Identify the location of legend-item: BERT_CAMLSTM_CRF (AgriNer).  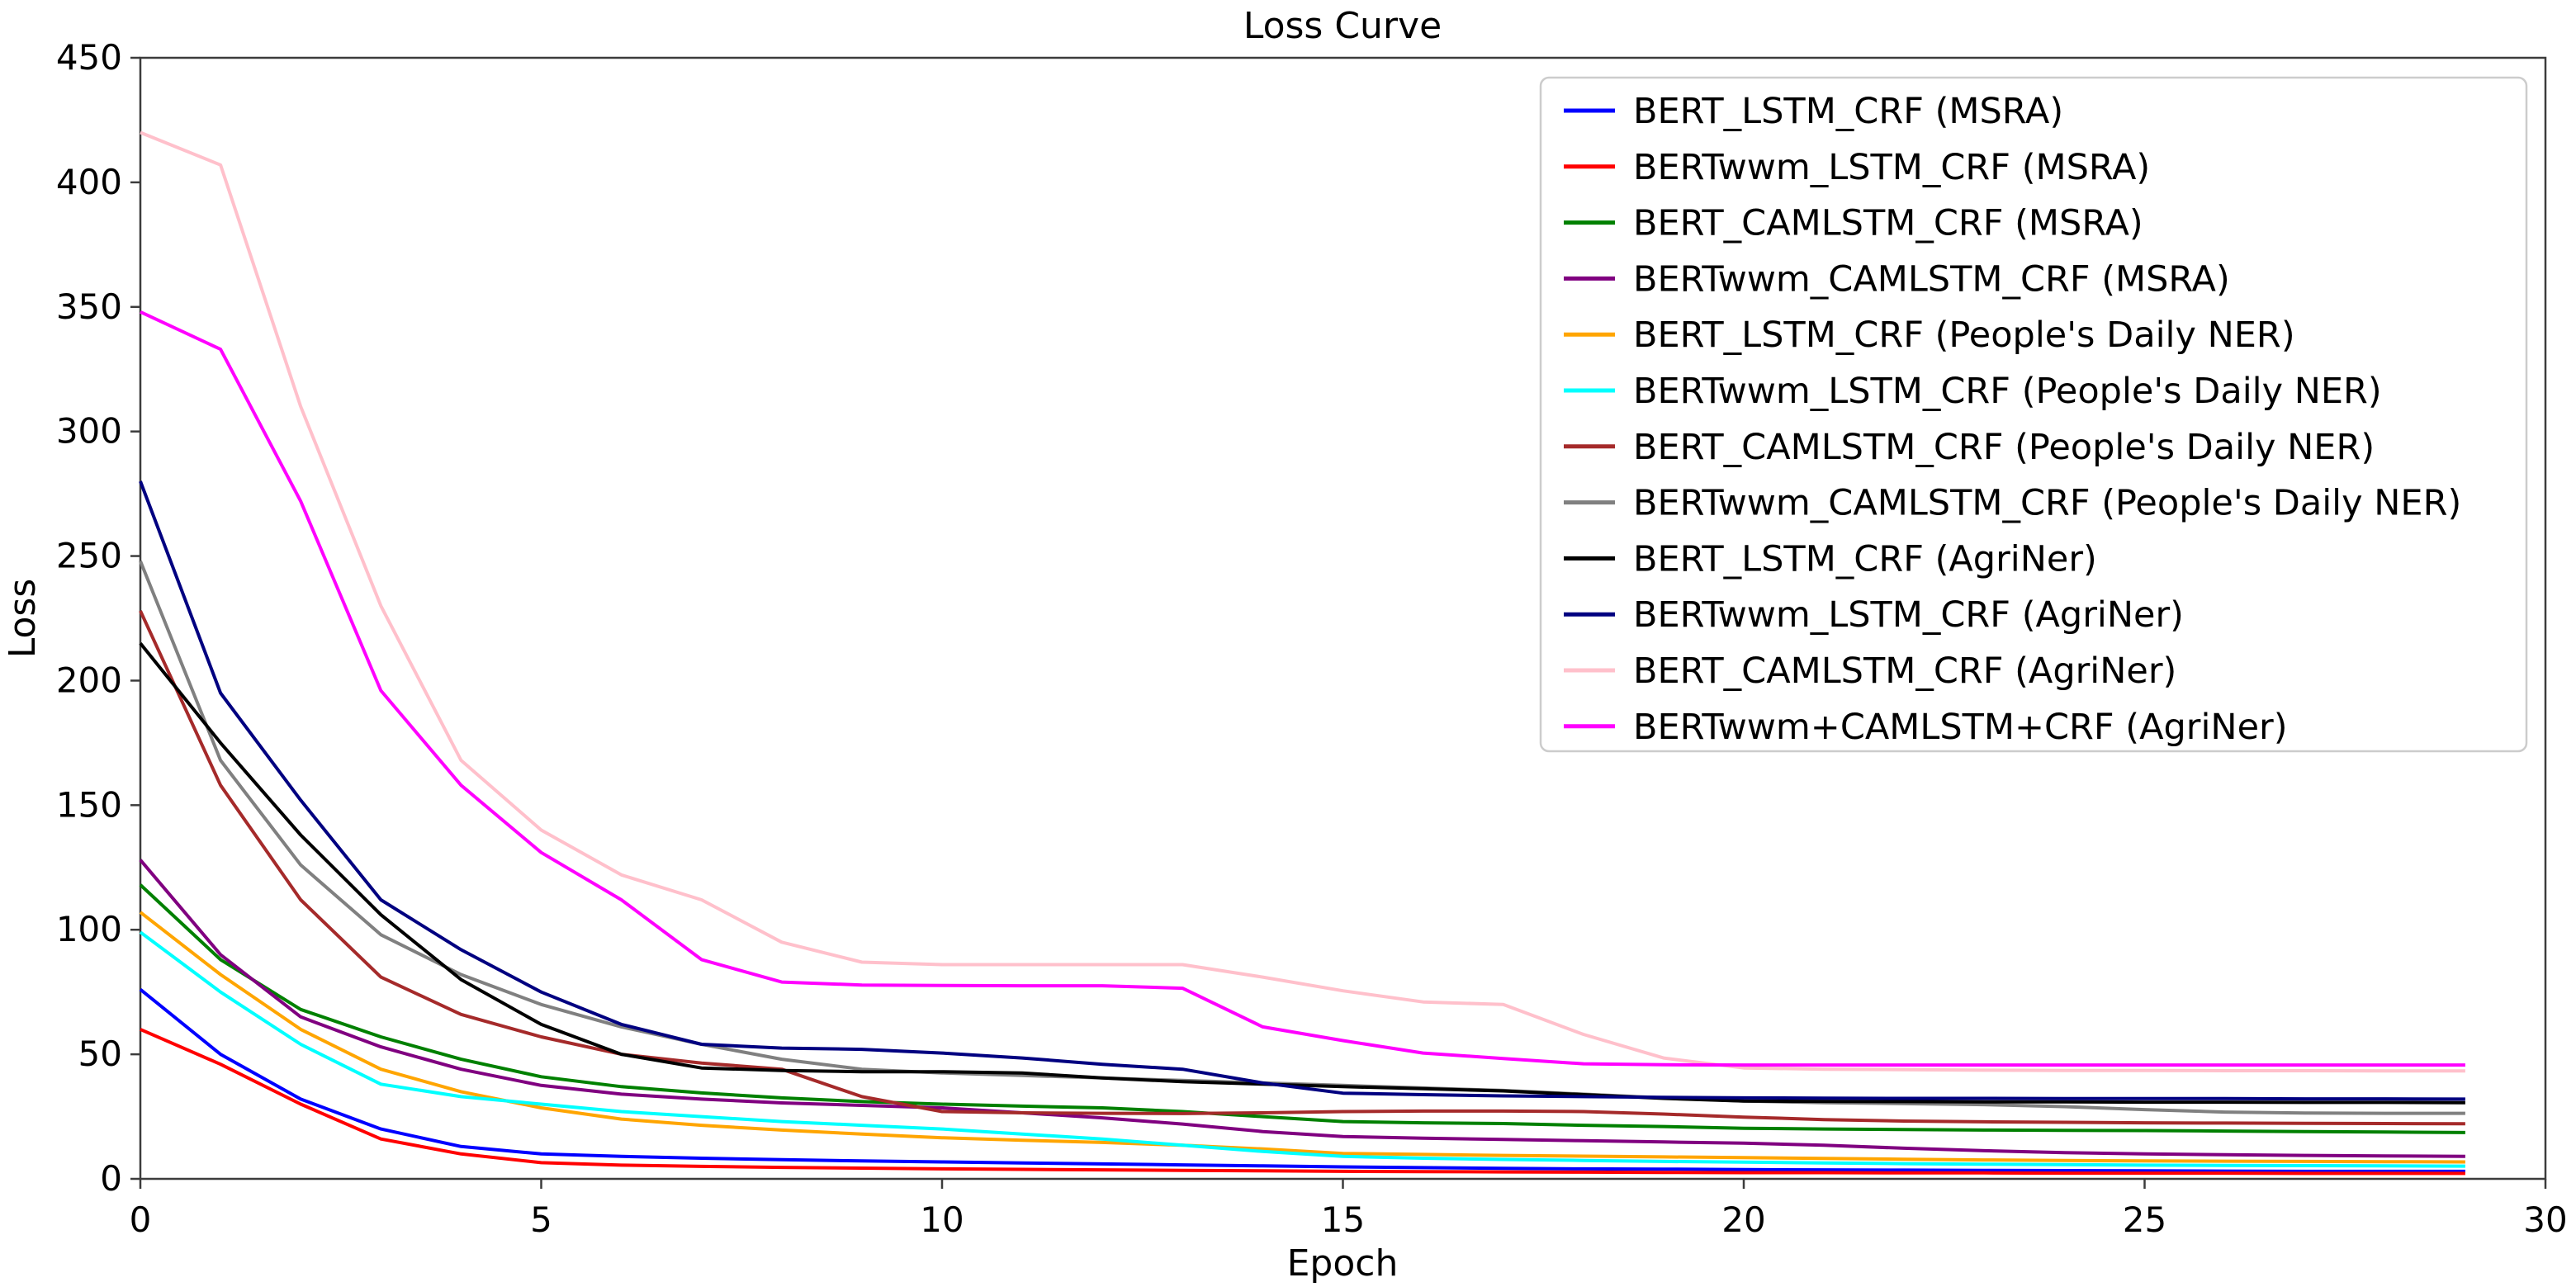
(1870, 672).